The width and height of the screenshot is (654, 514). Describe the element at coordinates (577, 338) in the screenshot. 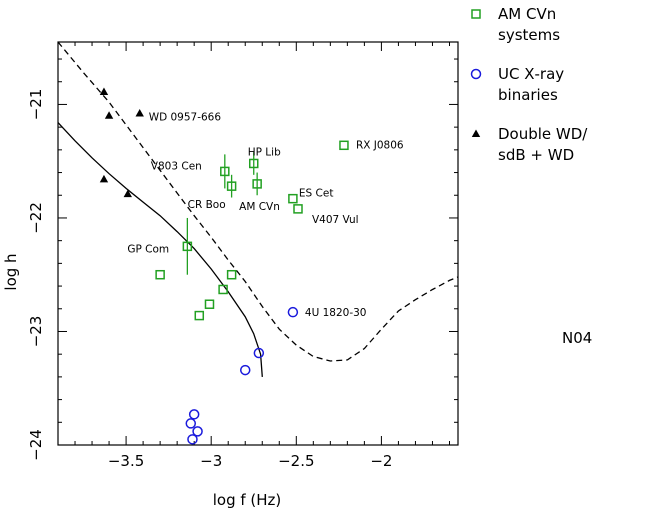

I see `model-note-label: N04` at that location.